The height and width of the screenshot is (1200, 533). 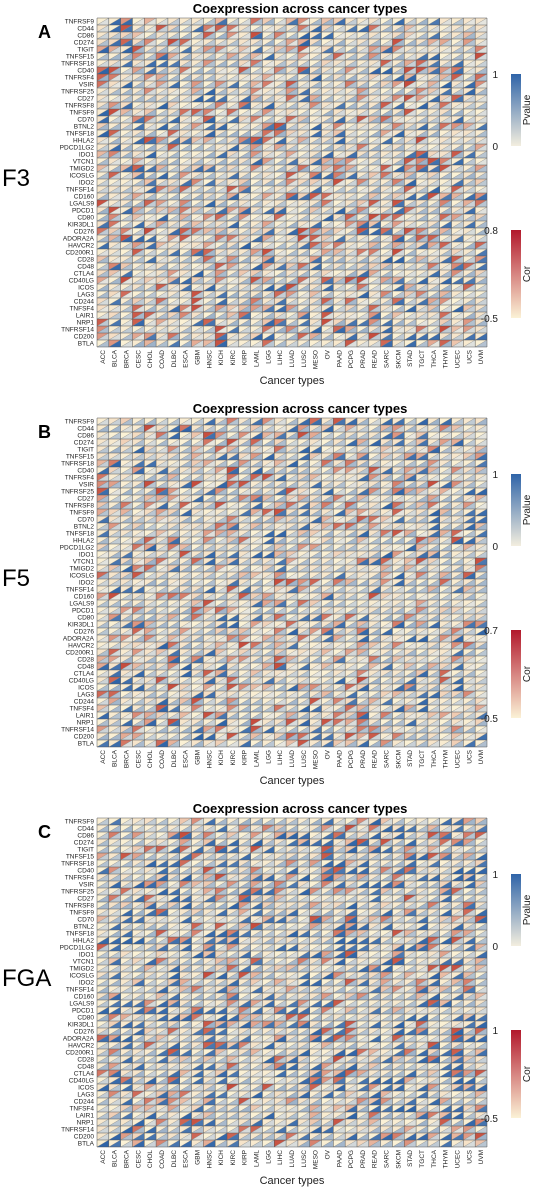 I want to click on row-label: CD27, so click(x=85, y=98).